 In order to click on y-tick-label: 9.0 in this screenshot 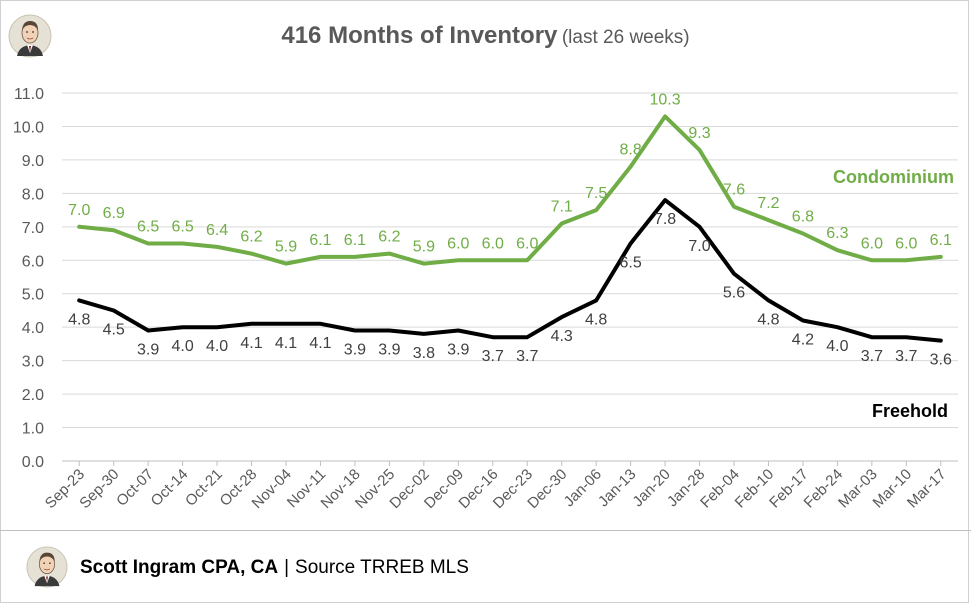, I will do `click(33, 161)`.